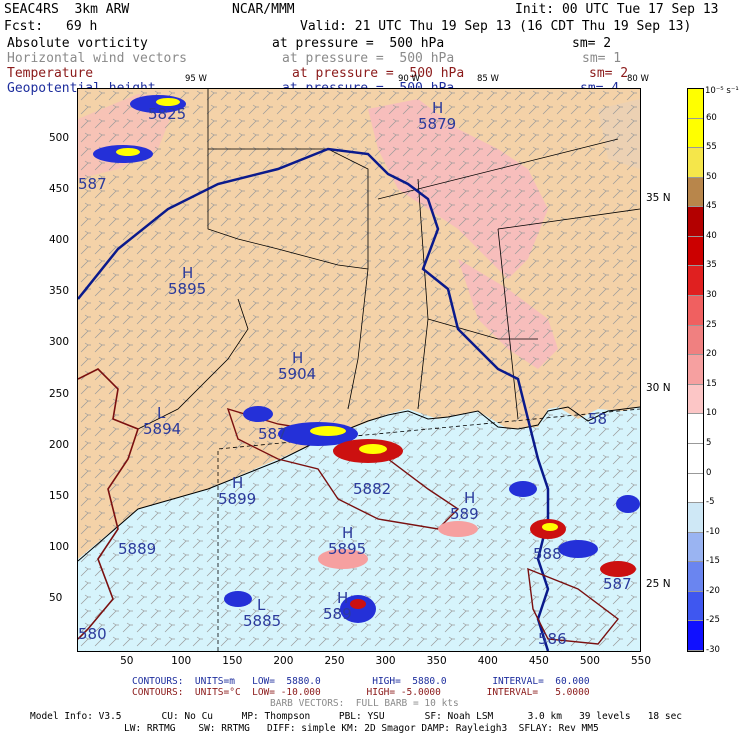 The height and width of the screenshot is (740, 740). I want to click on field-wind-pressure: at pressure = 500 hPa, so click(368, 58).